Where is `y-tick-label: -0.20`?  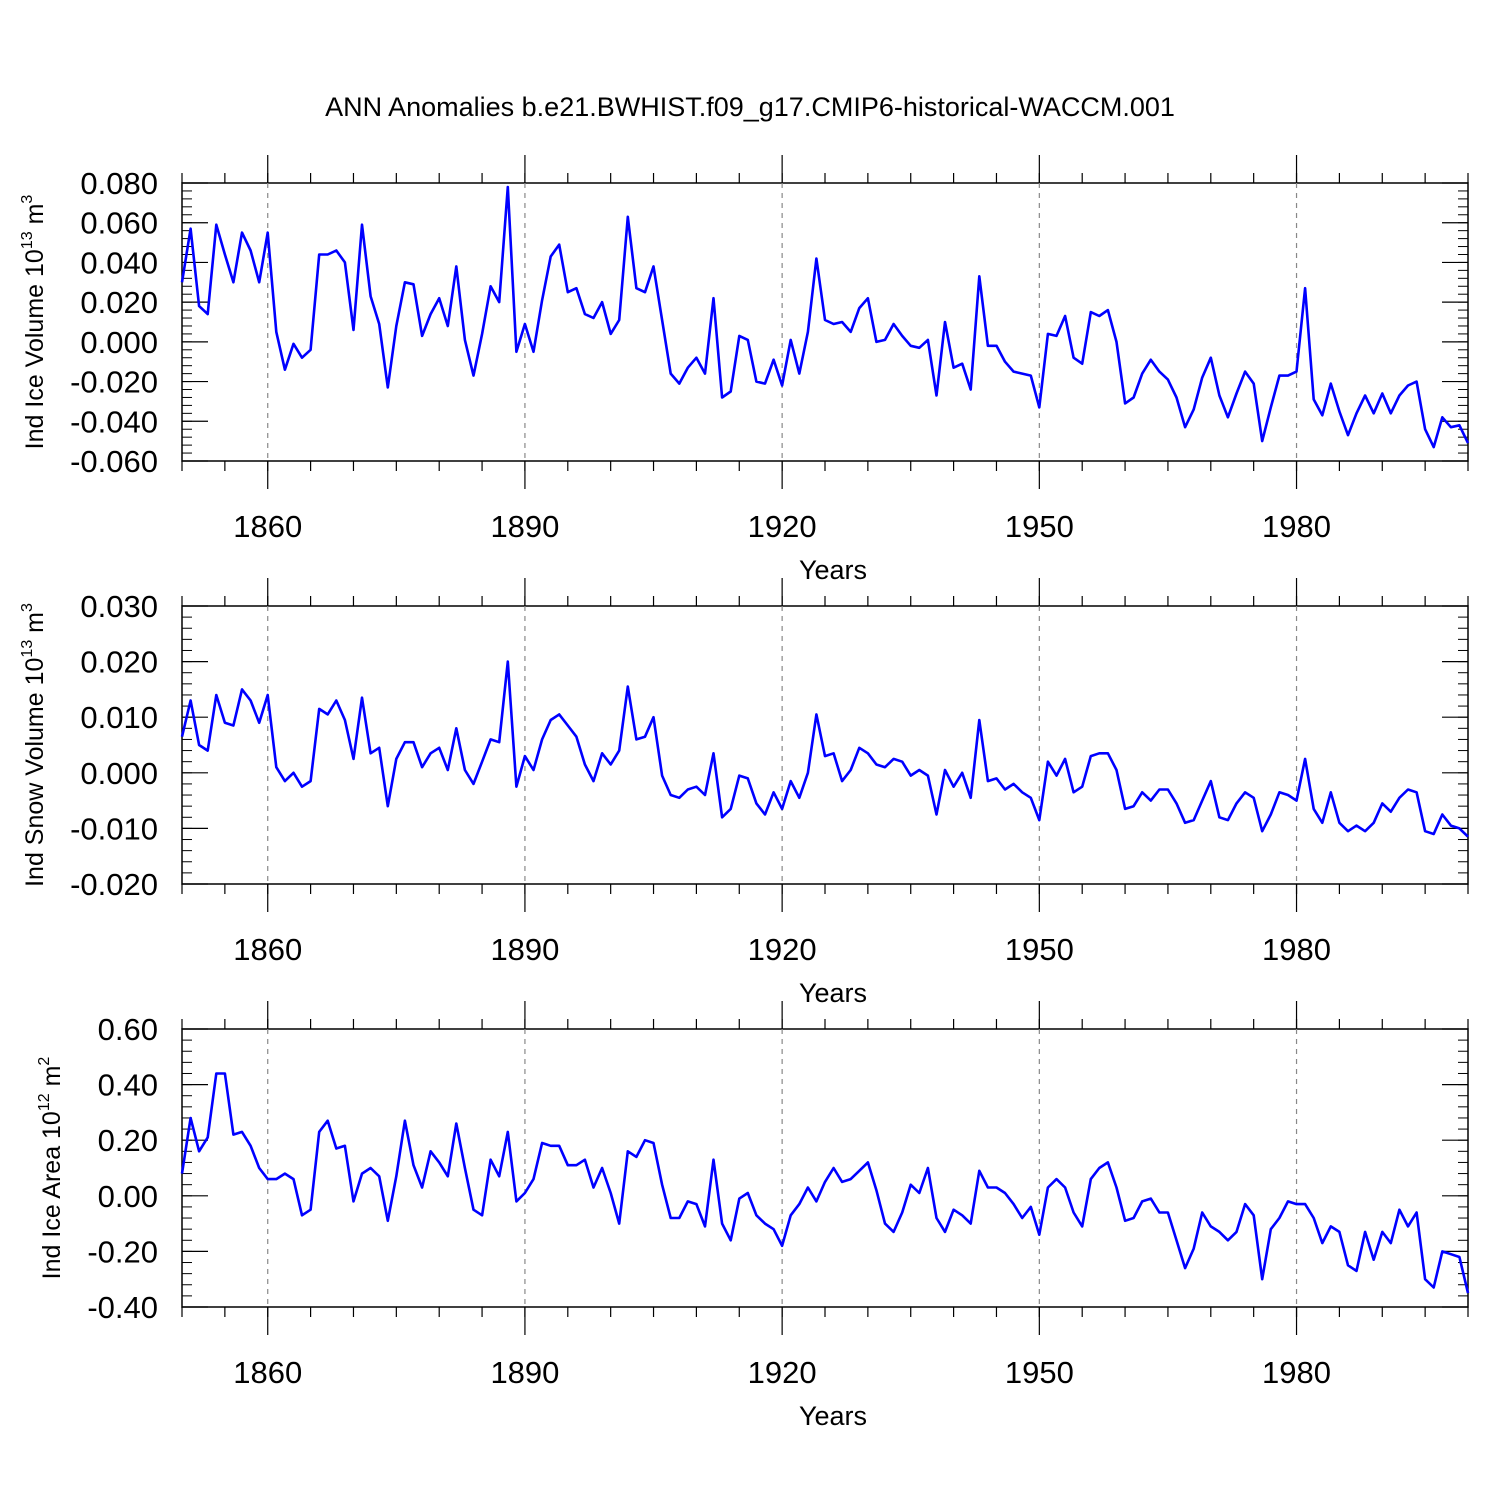
y-tick-label: -0.20 is located at coordinates (122, 1251).